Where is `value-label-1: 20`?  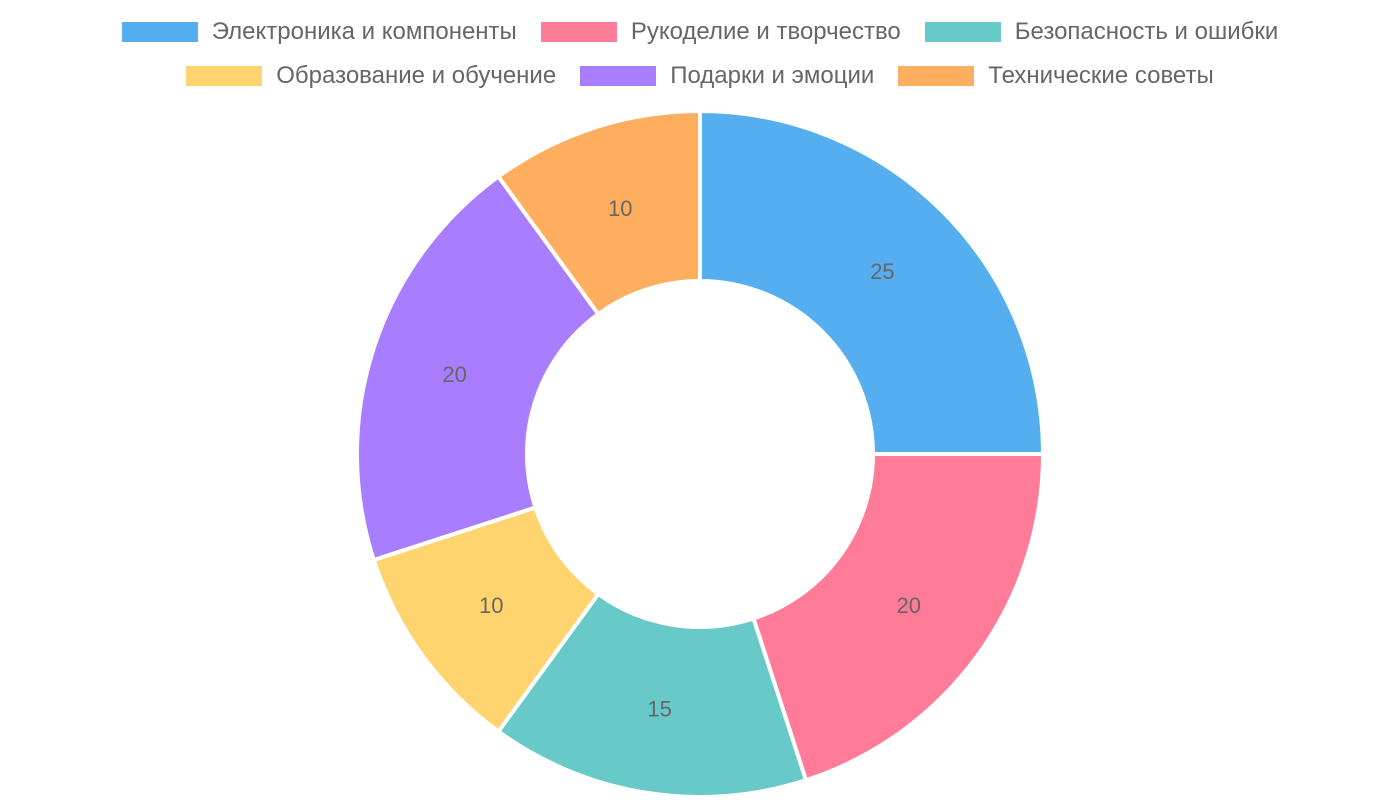
value-label-1: 20 is located at coordinates (908, 605).